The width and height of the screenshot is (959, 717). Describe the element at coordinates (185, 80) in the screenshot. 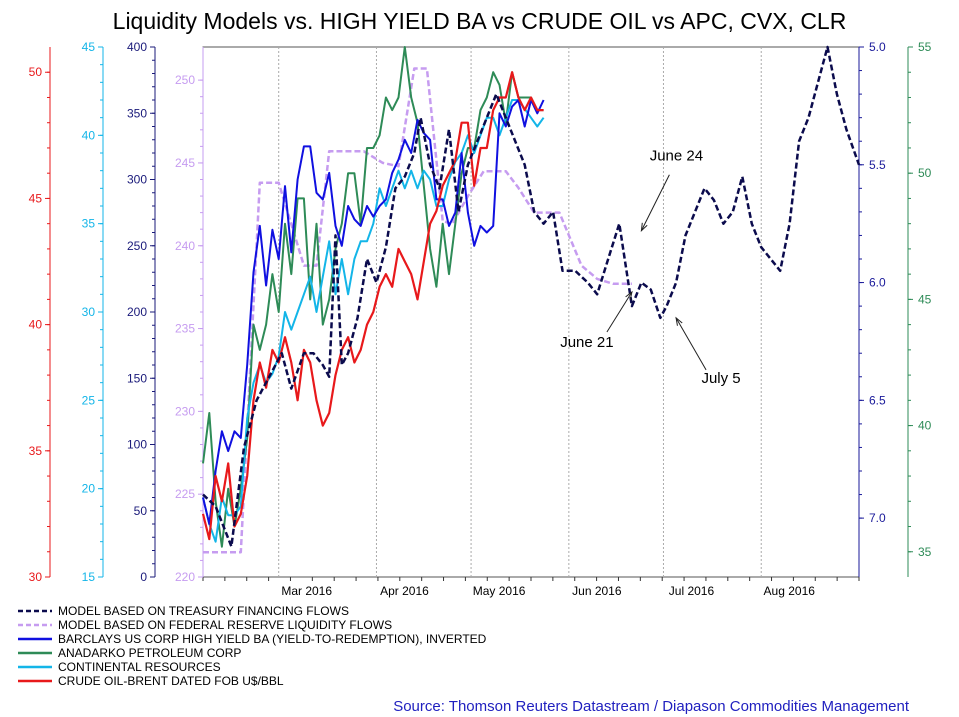

I see `y-tick-label-fed: 250` at that location.